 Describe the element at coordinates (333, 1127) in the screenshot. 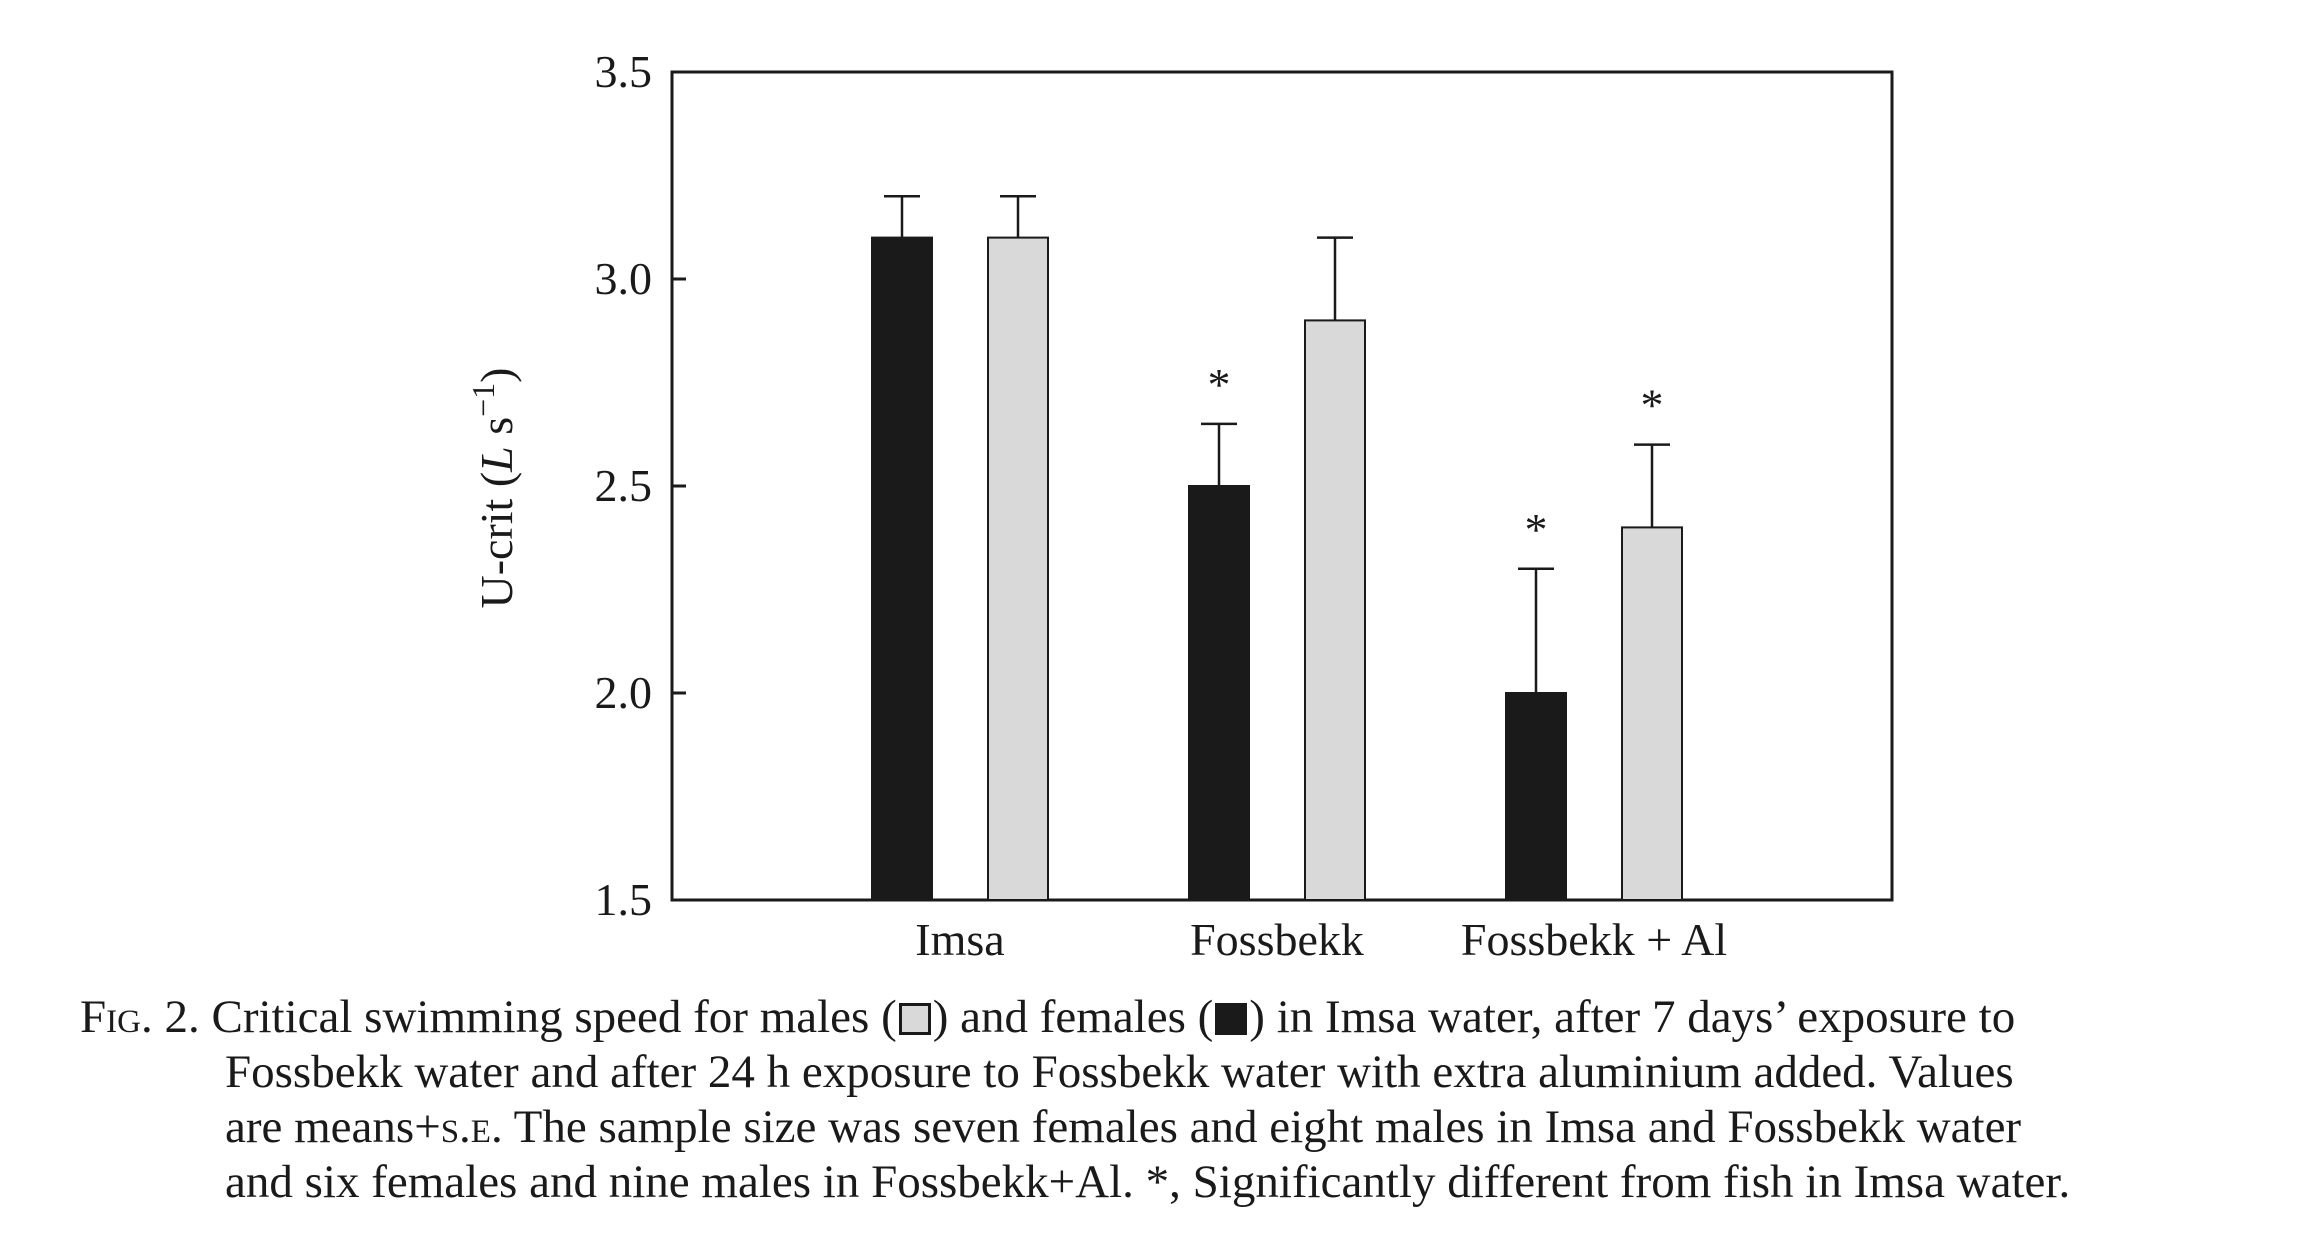

I see `caption-text-3a: are means+` at that location.